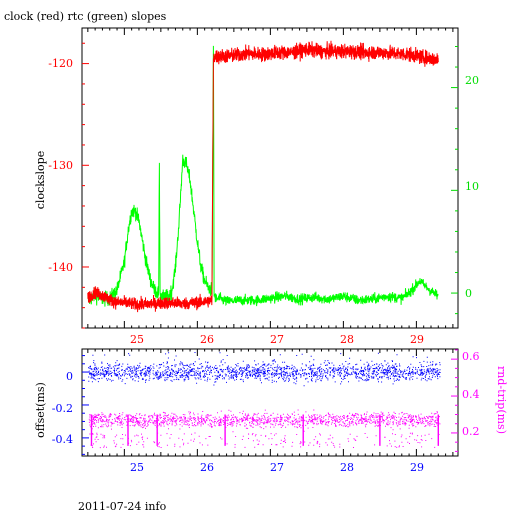  Describe the element at coordinates (264, 400) in the screenshot. I see `bottom-plot-data` at that location.